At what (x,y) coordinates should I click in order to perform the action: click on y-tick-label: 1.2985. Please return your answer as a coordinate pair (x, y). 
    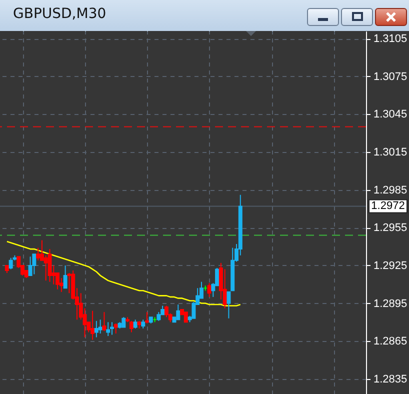
    Looking at the image, I should click on (391, 190).